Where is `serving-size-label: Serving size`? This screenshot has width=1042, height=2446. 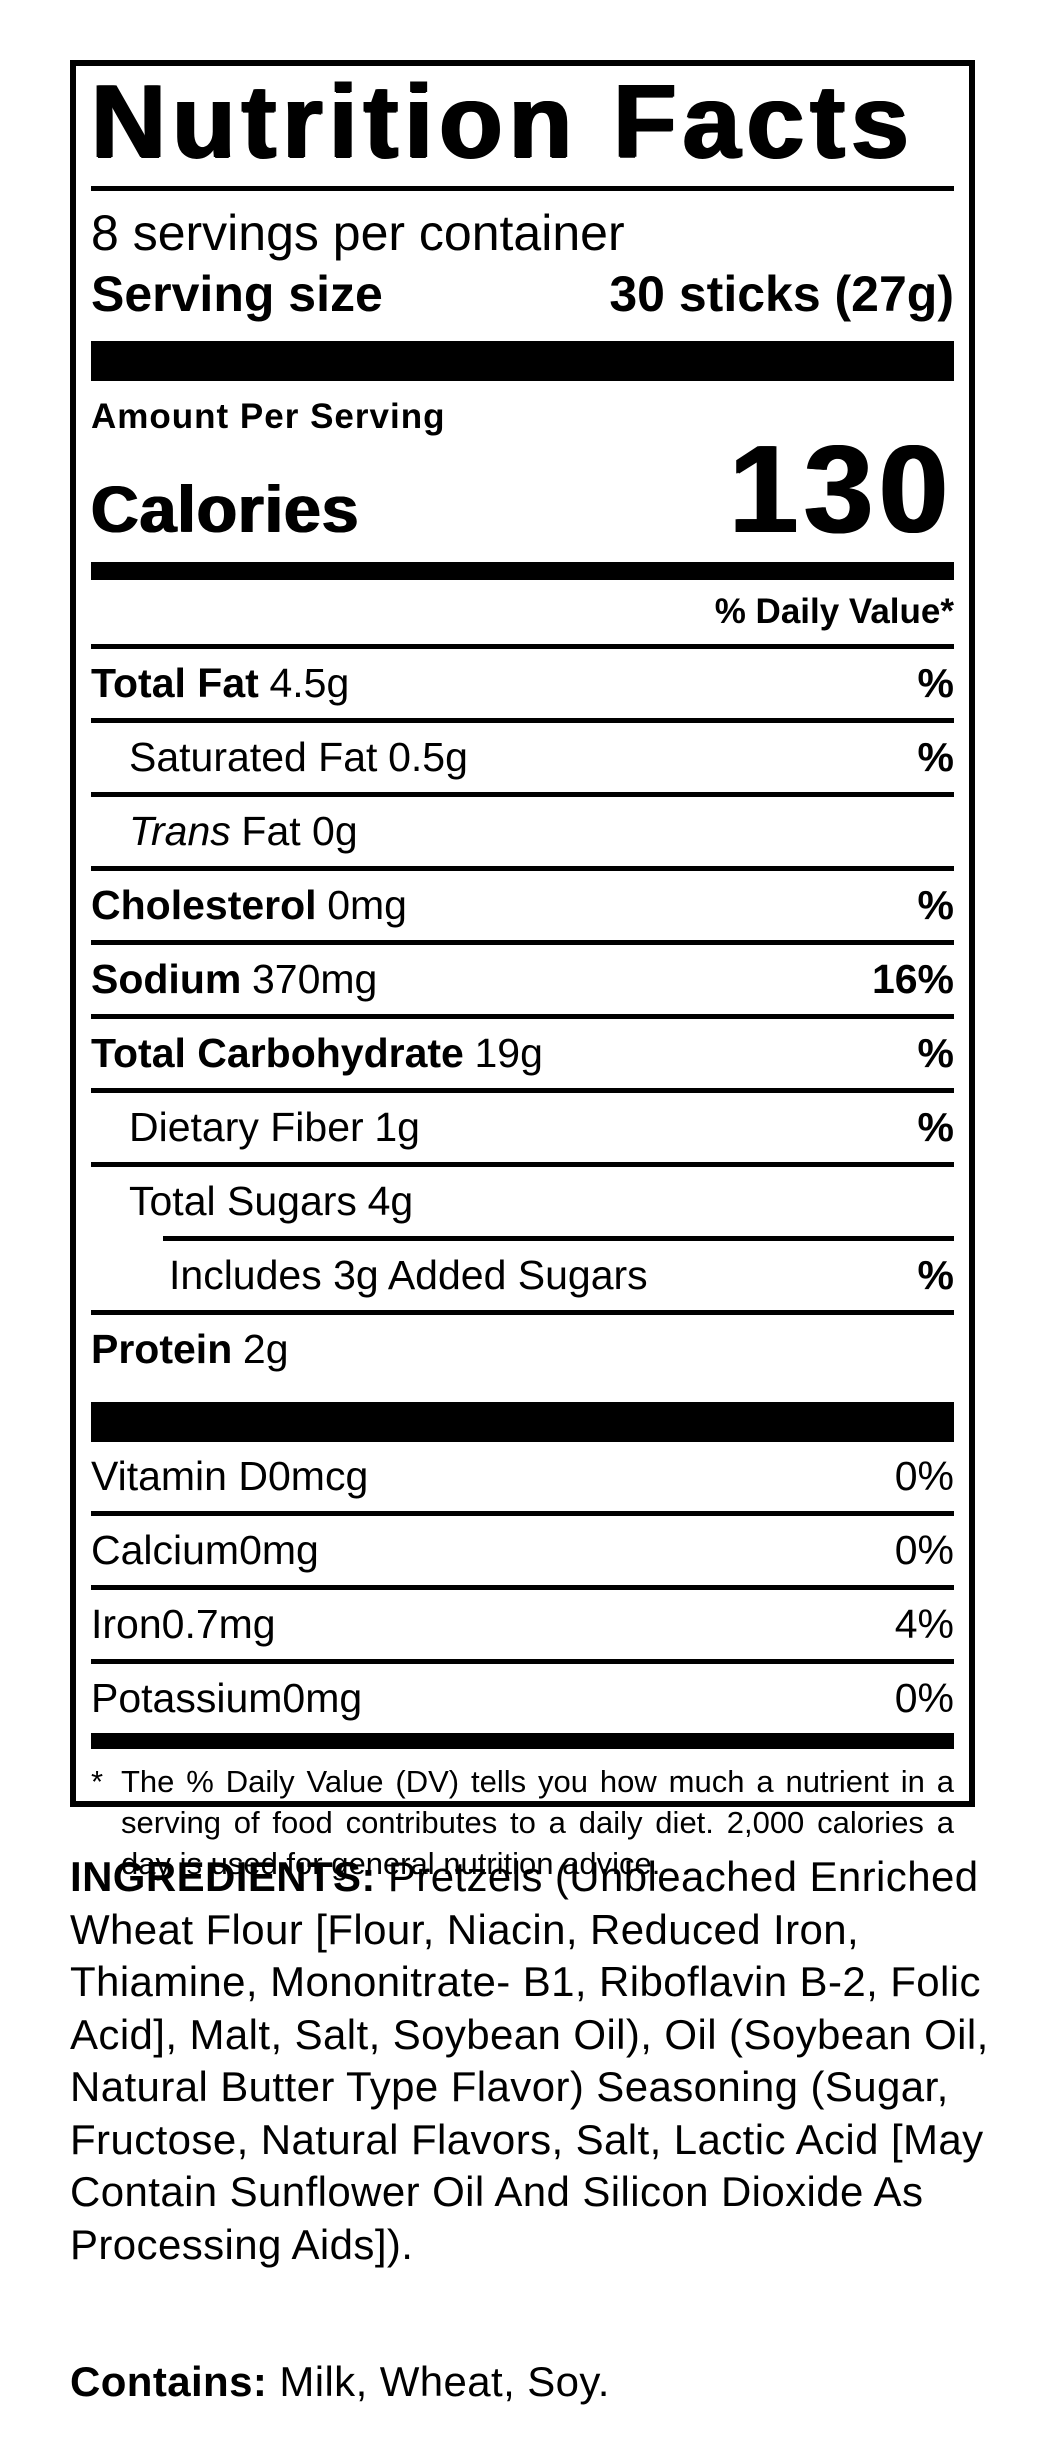
serving-size-label: Serving size is located at coordinates (237, 294).